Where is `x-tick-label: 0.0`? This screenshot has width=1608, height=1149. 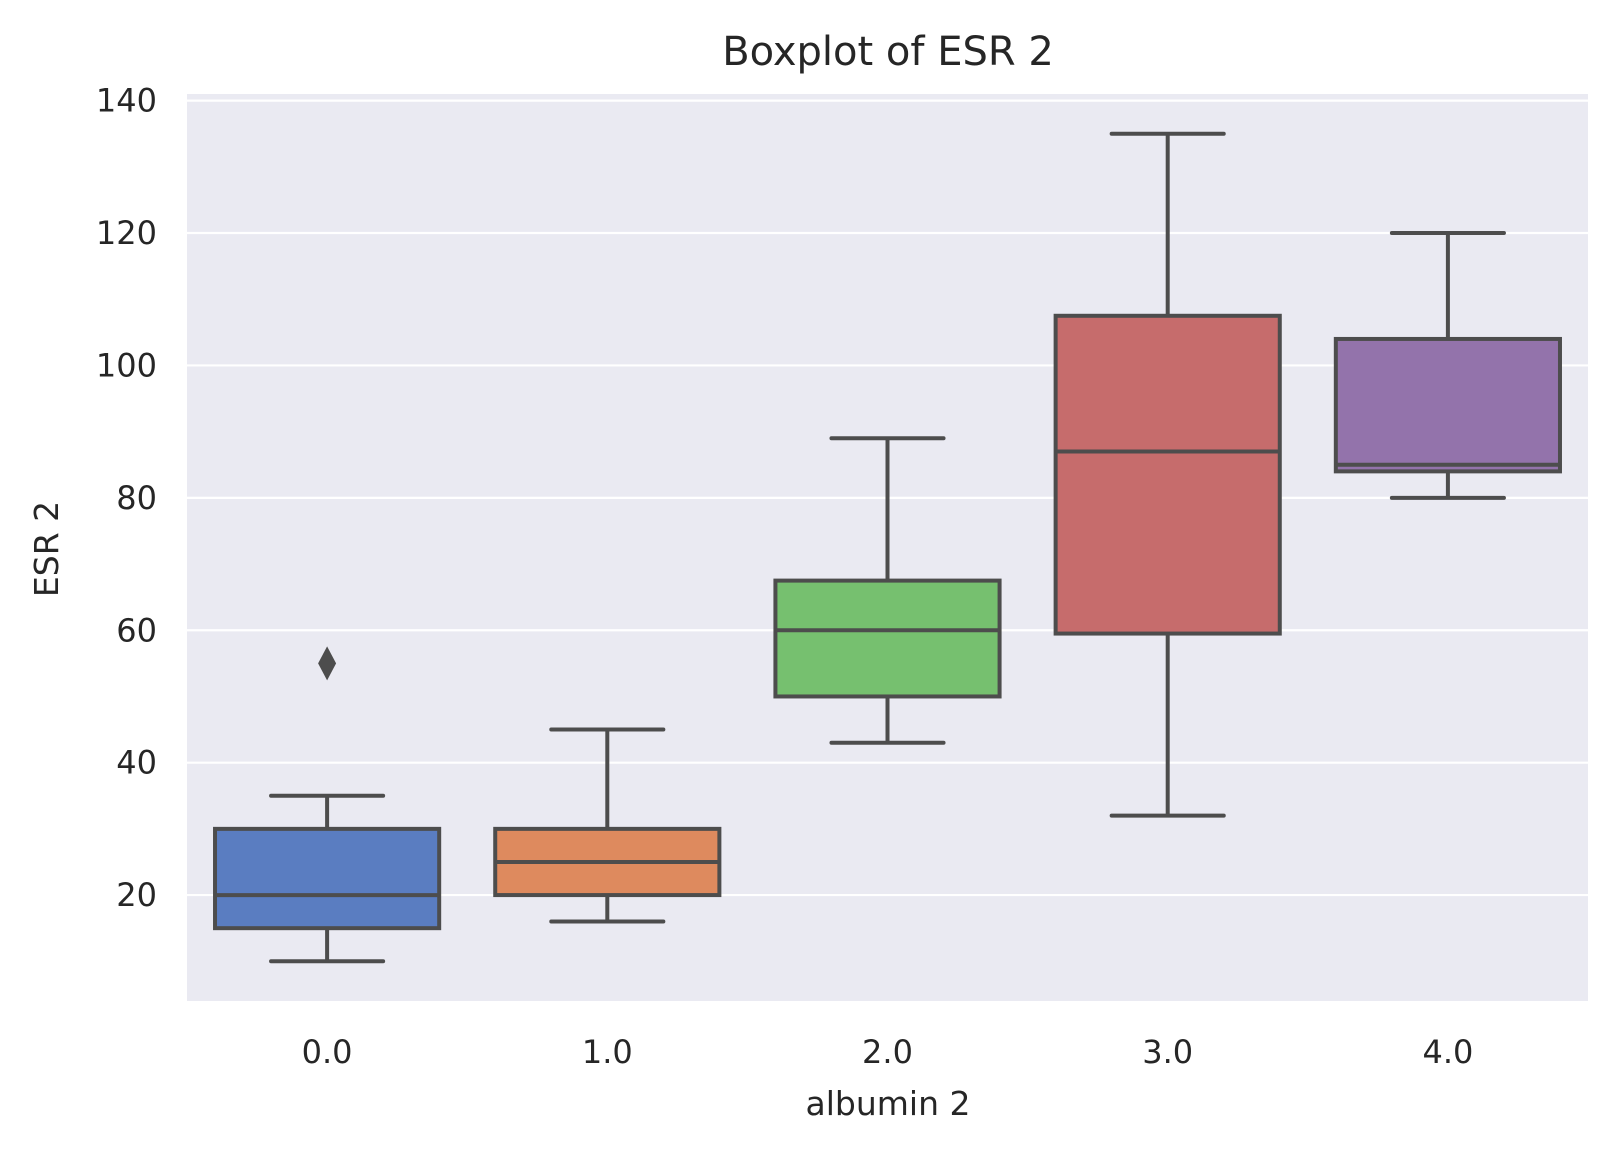 x-tick-label: 0.0 is located at coordinates (327, 1052).